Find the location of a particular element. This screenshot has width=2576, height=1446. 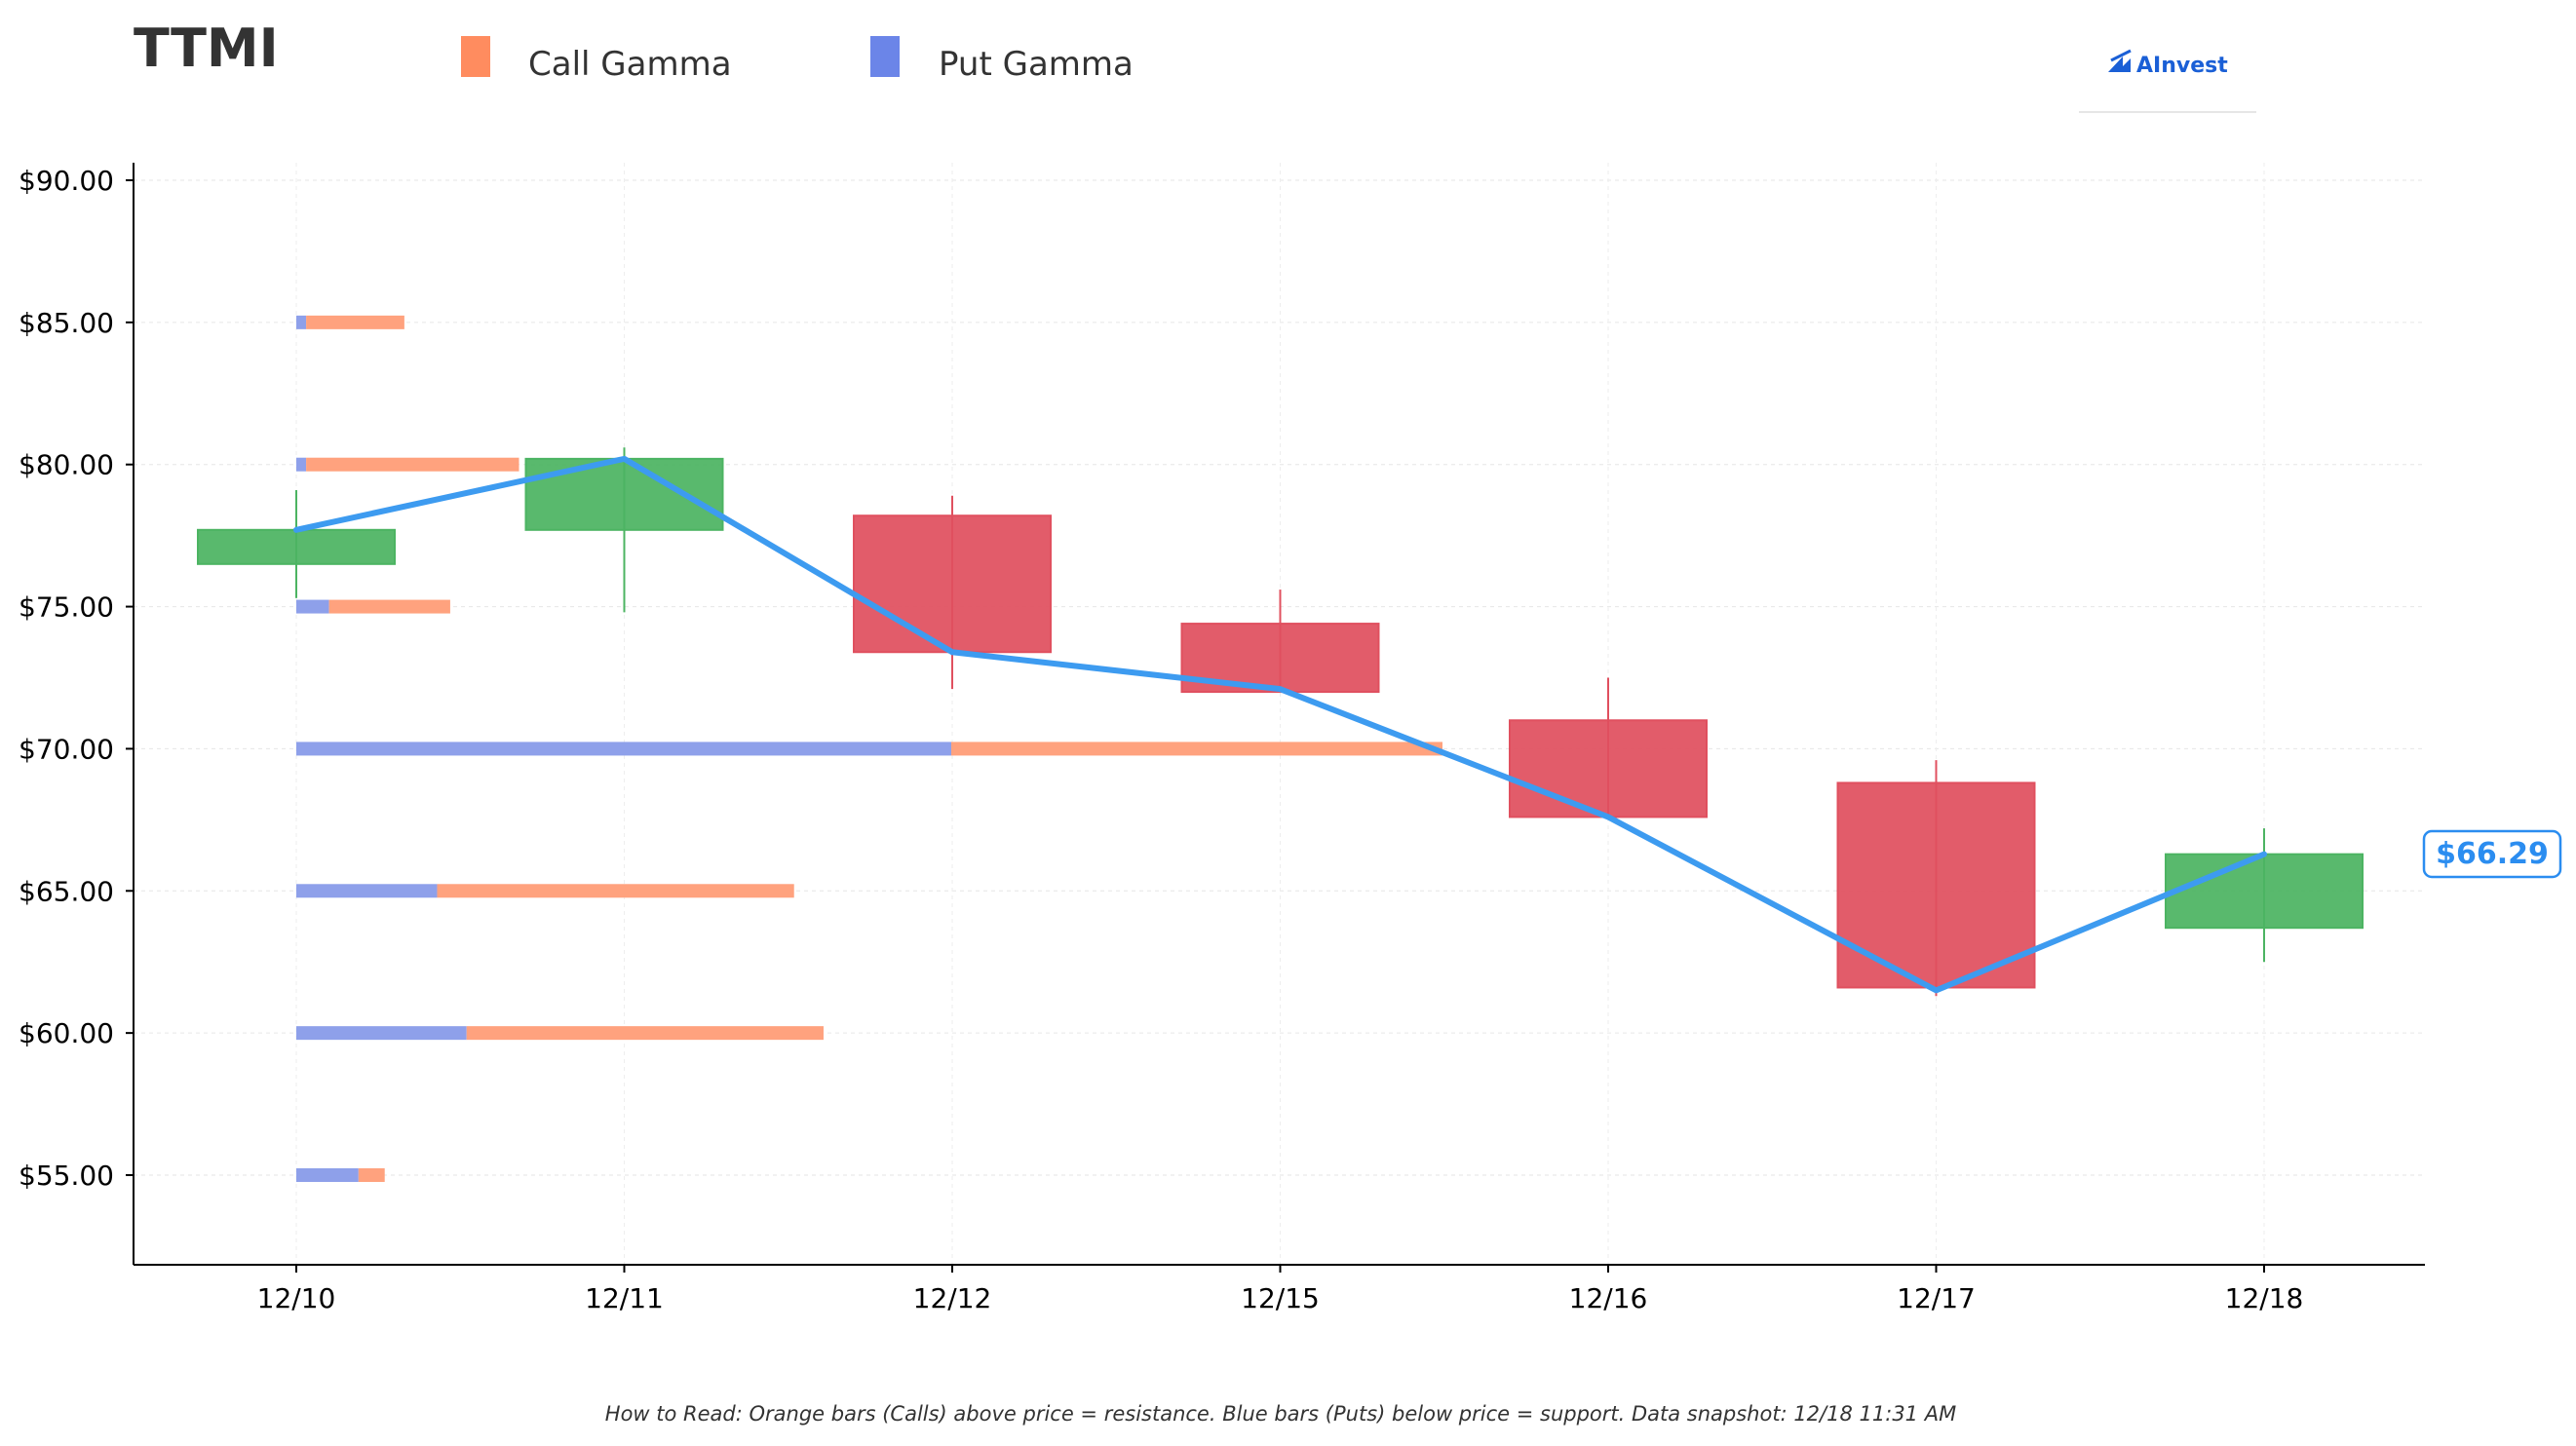

price-tag-box is located at coordinates (2492, 854).